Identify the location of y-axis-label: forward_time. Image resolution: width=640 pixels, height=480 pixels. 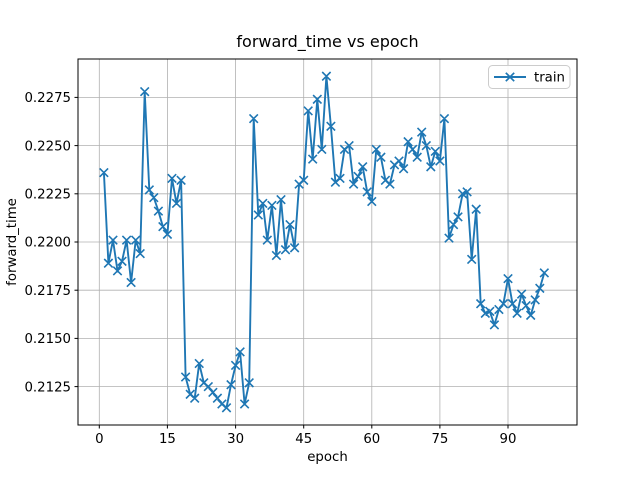
(12, 242).